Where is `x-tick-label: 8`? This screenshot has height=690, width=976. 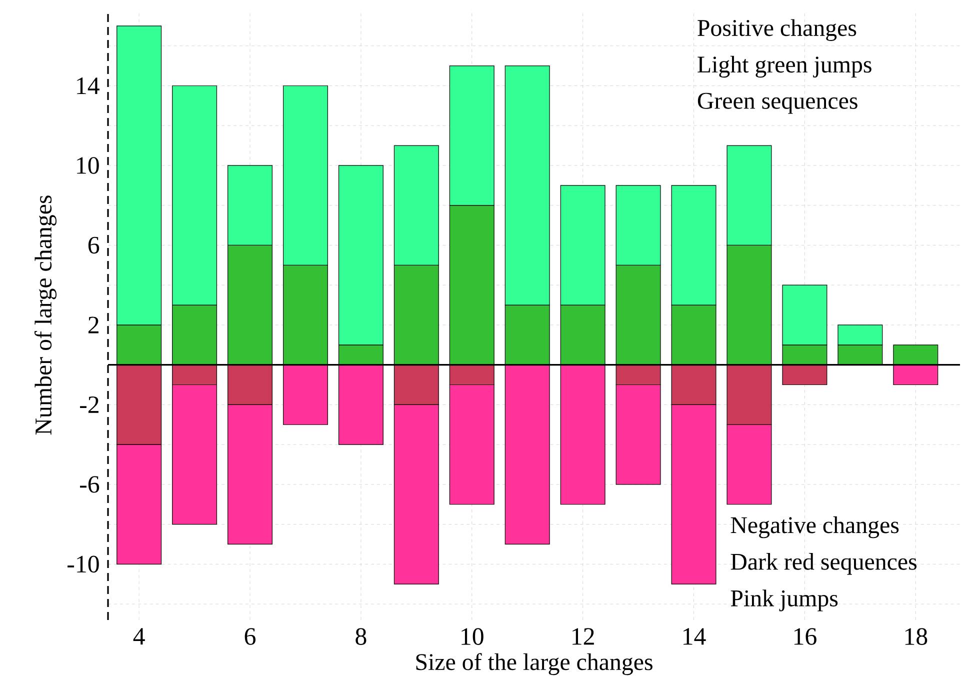 x-tick-label: 8 is located at coordinates (361, 636).